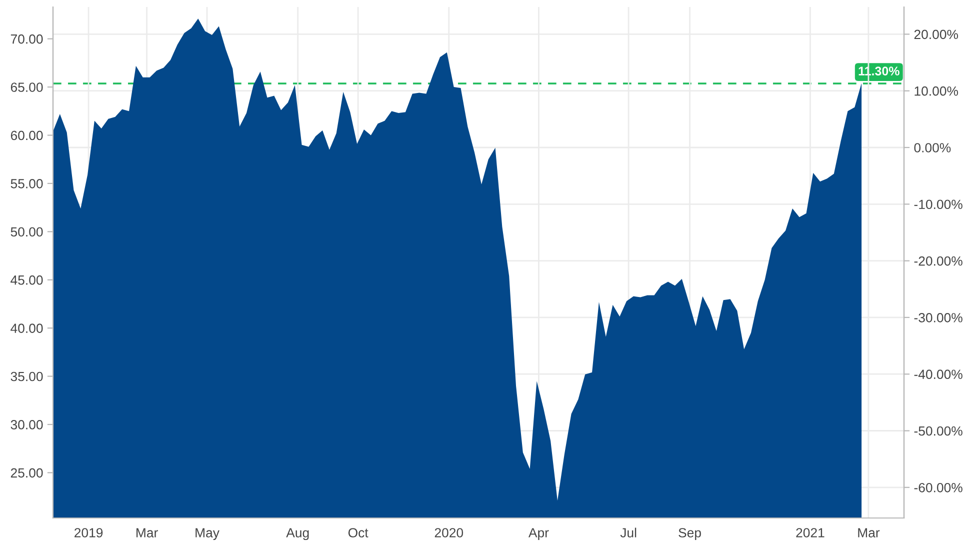 The image size is (974, 550). Describe the element at coordinates (538, 534) in the screenshot. I see `x-tick-label: Apr` at that location.